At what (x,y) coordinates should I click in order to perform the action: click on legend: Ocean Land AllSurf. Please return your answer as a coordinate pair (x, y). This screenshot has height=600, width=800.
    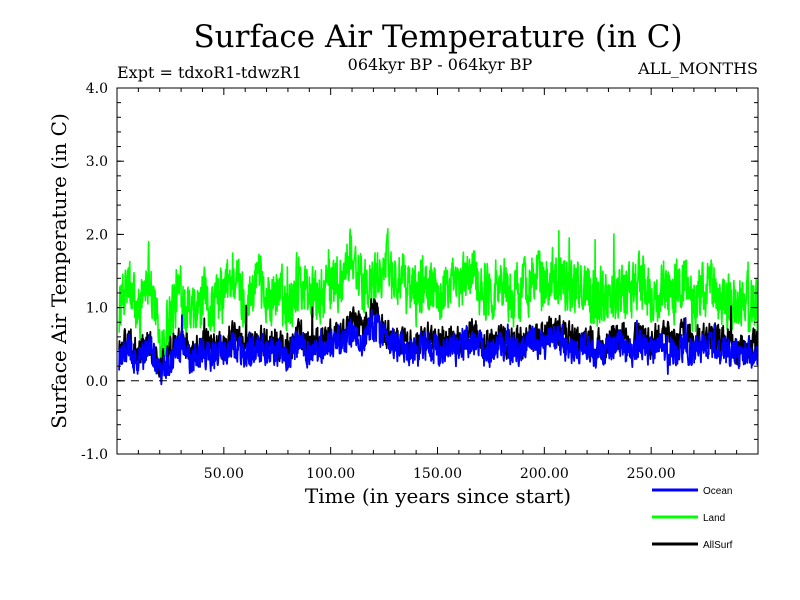
    Looking at the image, I should click on (692, 518).